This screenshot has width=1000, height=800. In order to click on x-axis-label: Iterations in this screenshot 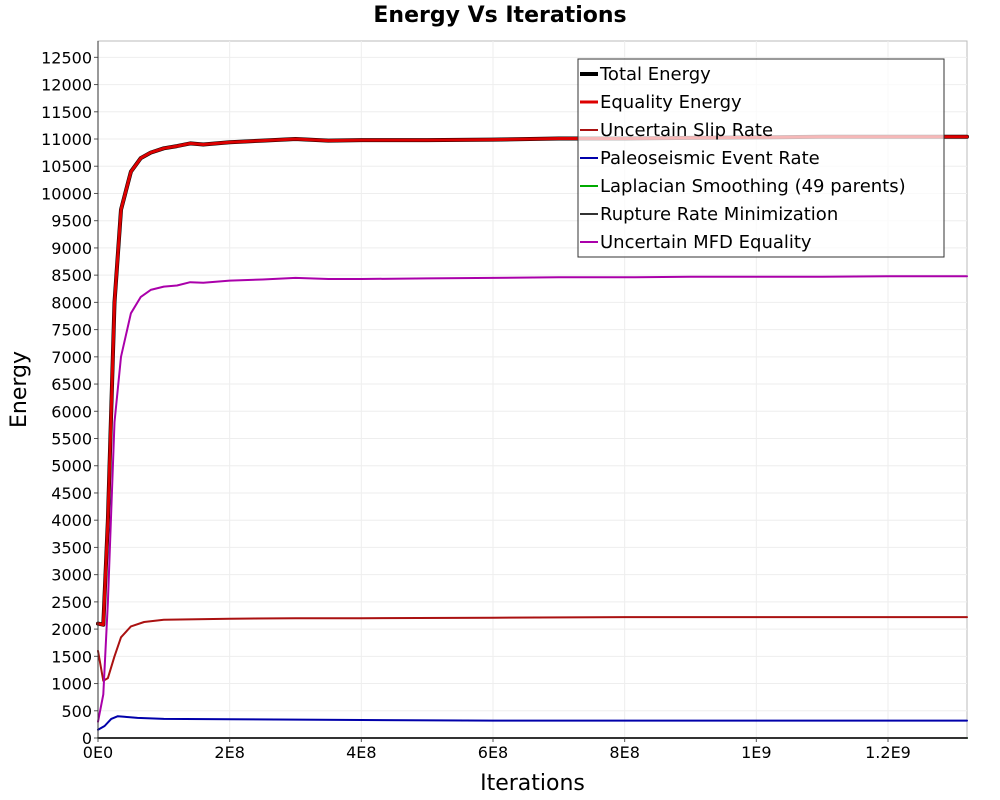, I will do `click(532, 783)`.